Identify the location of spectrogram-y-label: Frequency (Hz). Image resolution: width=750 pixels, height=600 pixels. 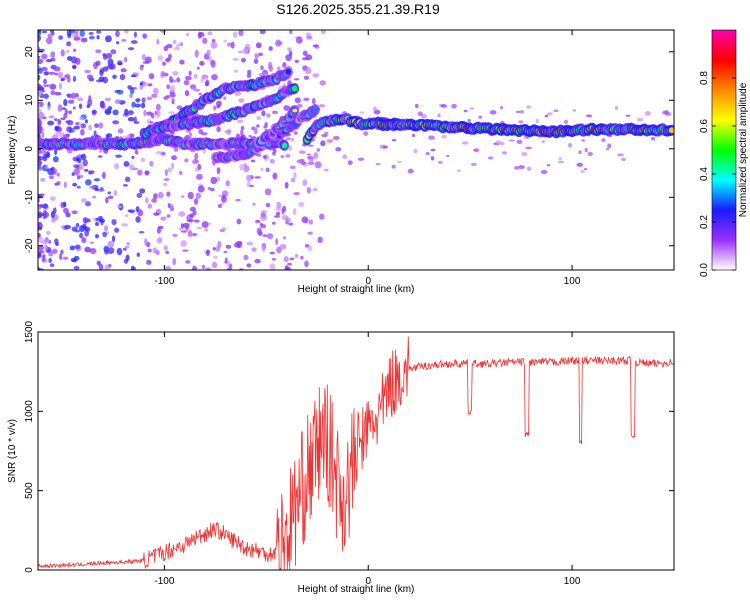
(12, 150).